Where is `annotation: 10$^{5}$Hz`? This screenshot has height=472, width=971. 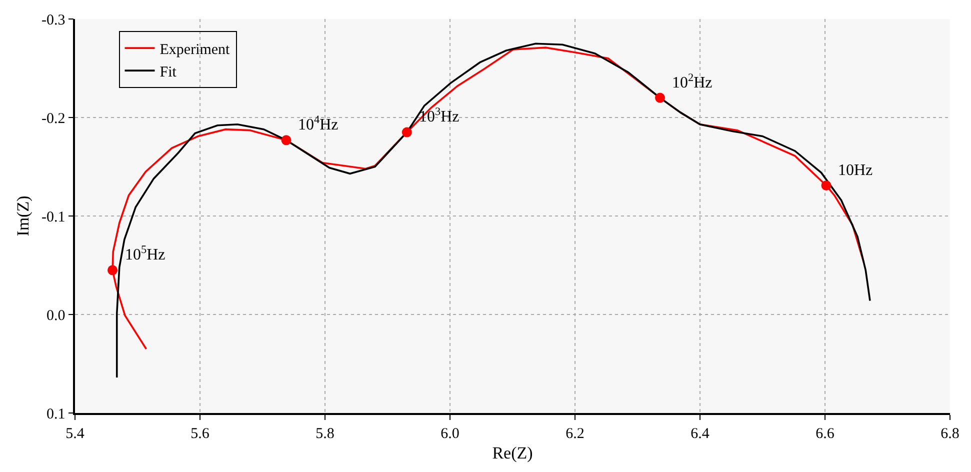
annotation: 10$^{5}$Hz is located at coordinates (145, 254).